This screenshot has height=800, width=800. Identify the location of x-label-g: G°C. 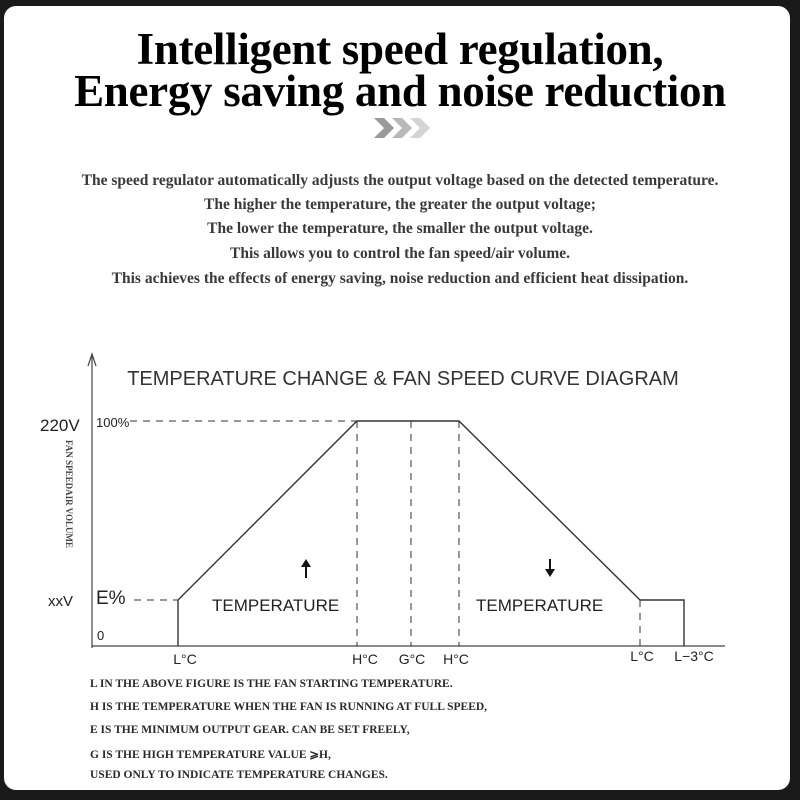
(412, 659).